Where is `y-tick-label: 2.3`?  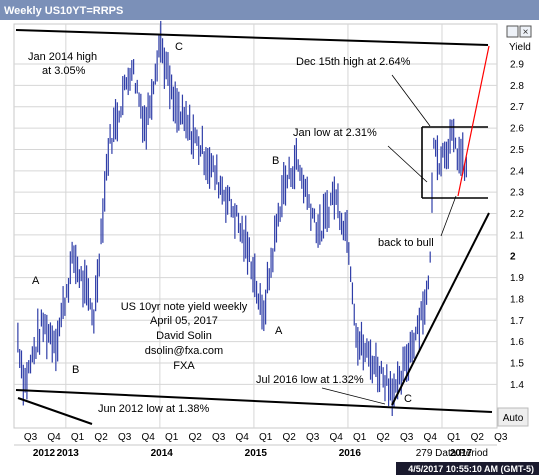
y-tick-label: 2.3 is located at coordinates (517, 193).